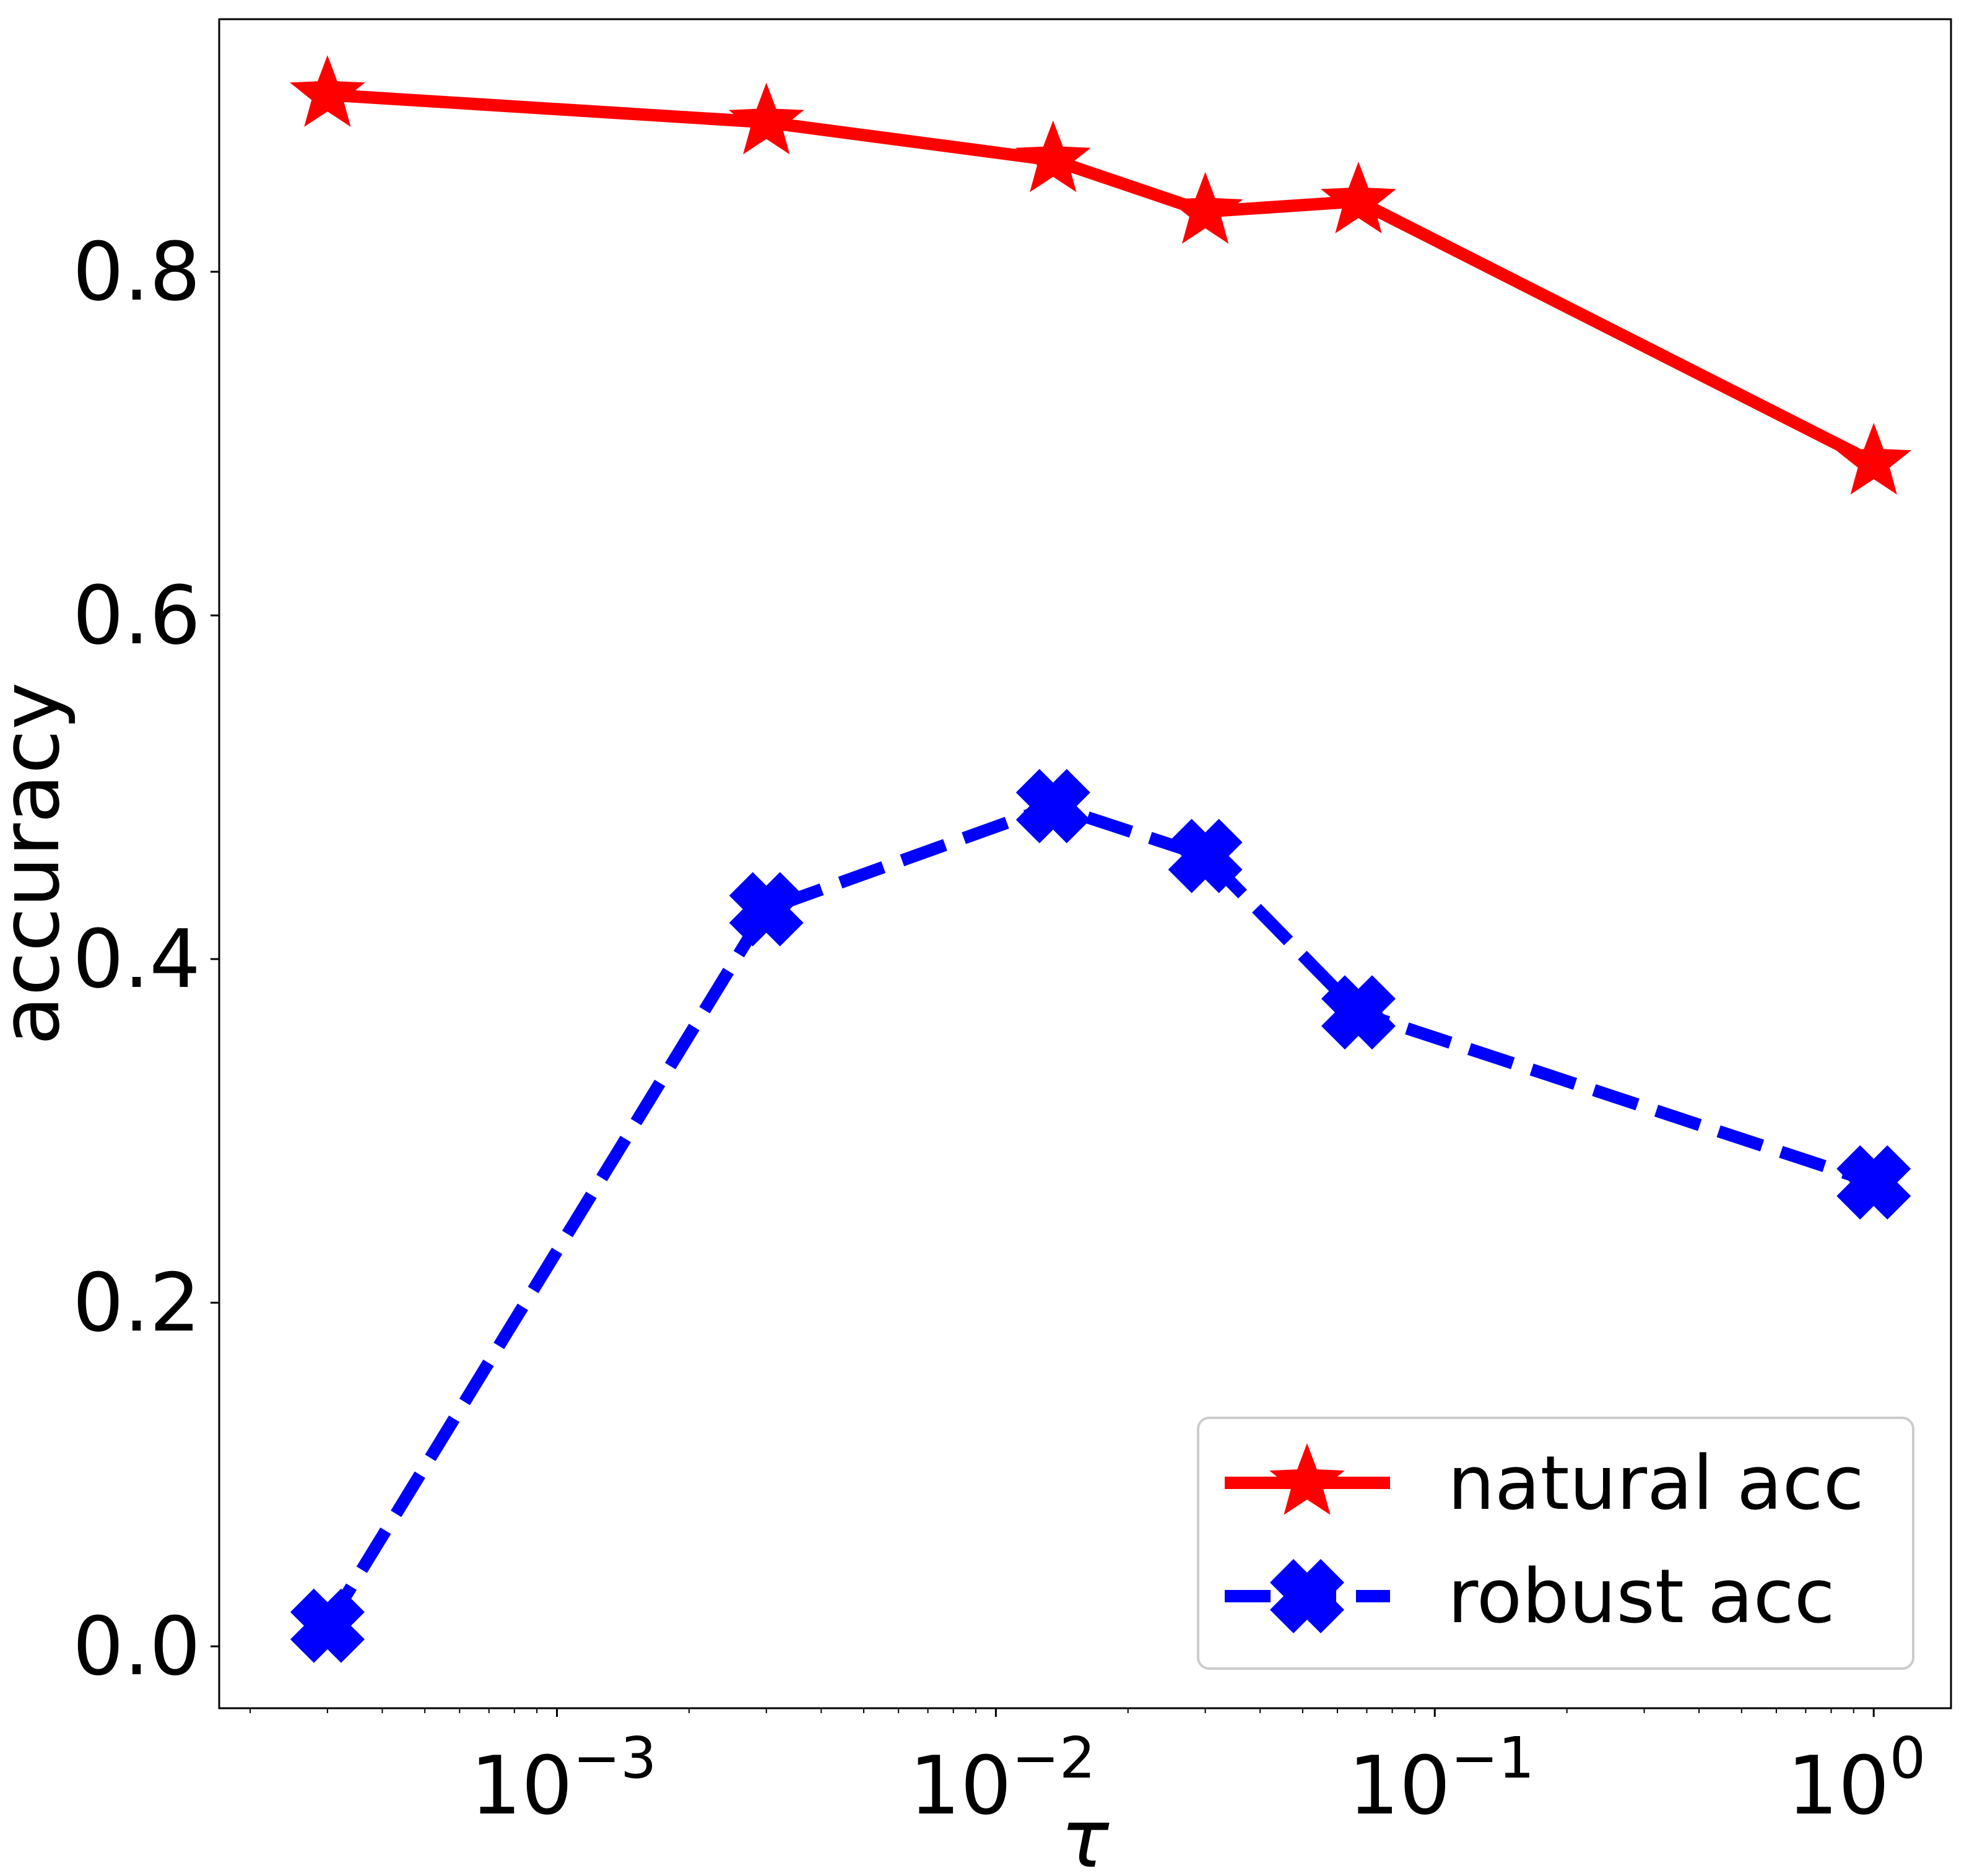 This screenshot has height=1876, width=1964. I want to click on x-axis-title: τ, so click(1085, 1834).